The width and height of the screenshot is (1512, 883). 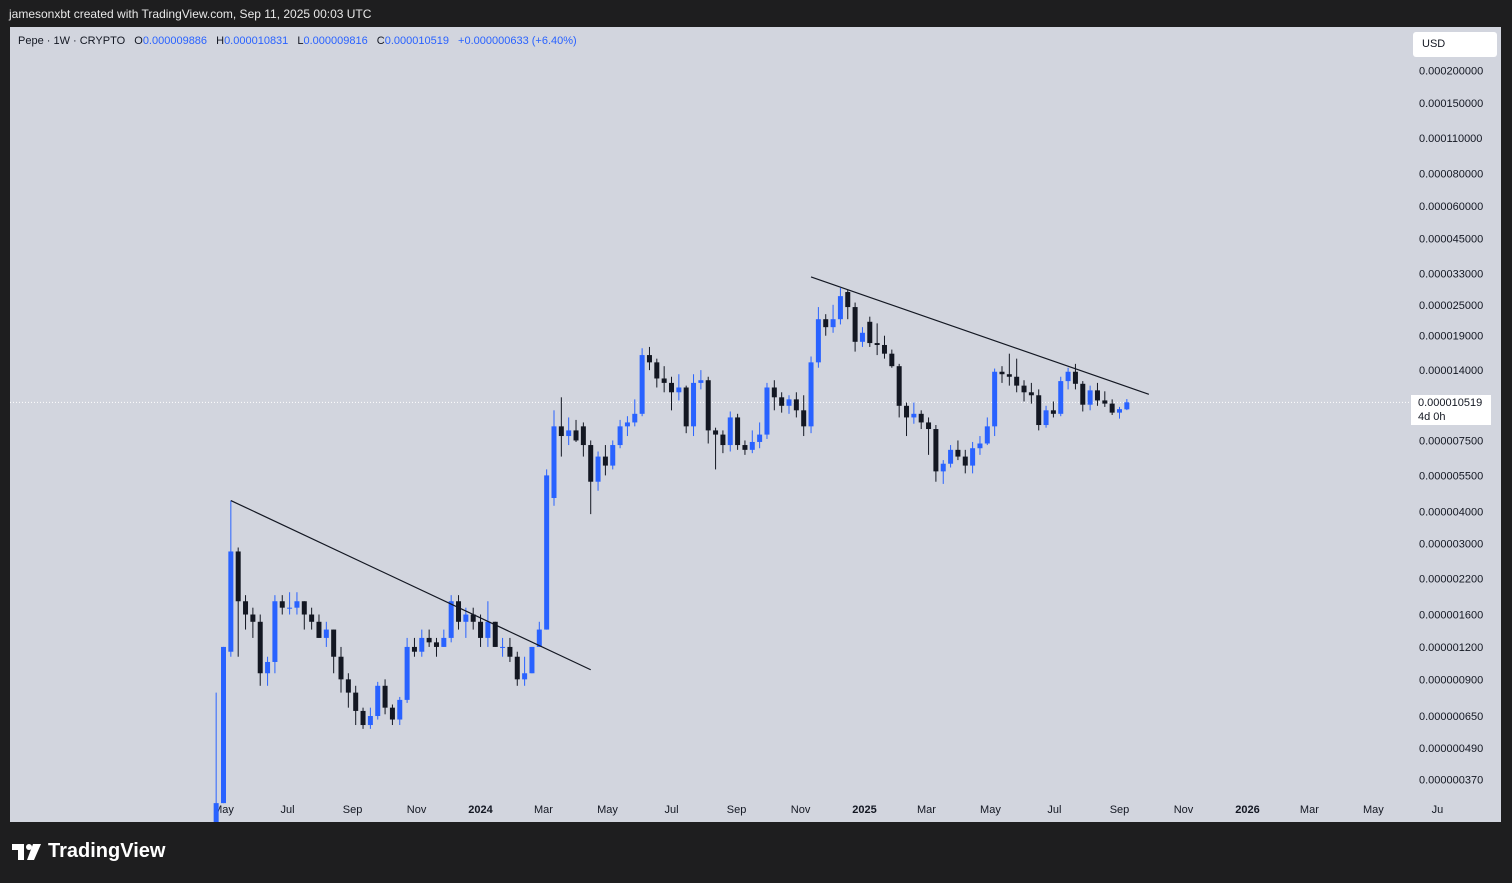 I want to click on x-tick-label: Ju, so click(x=1438, y=810).